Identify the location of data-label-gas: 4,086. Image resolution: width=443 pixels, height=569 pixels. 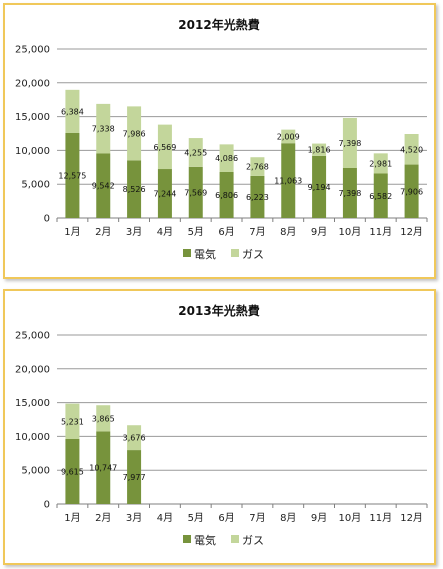
(226, 158).